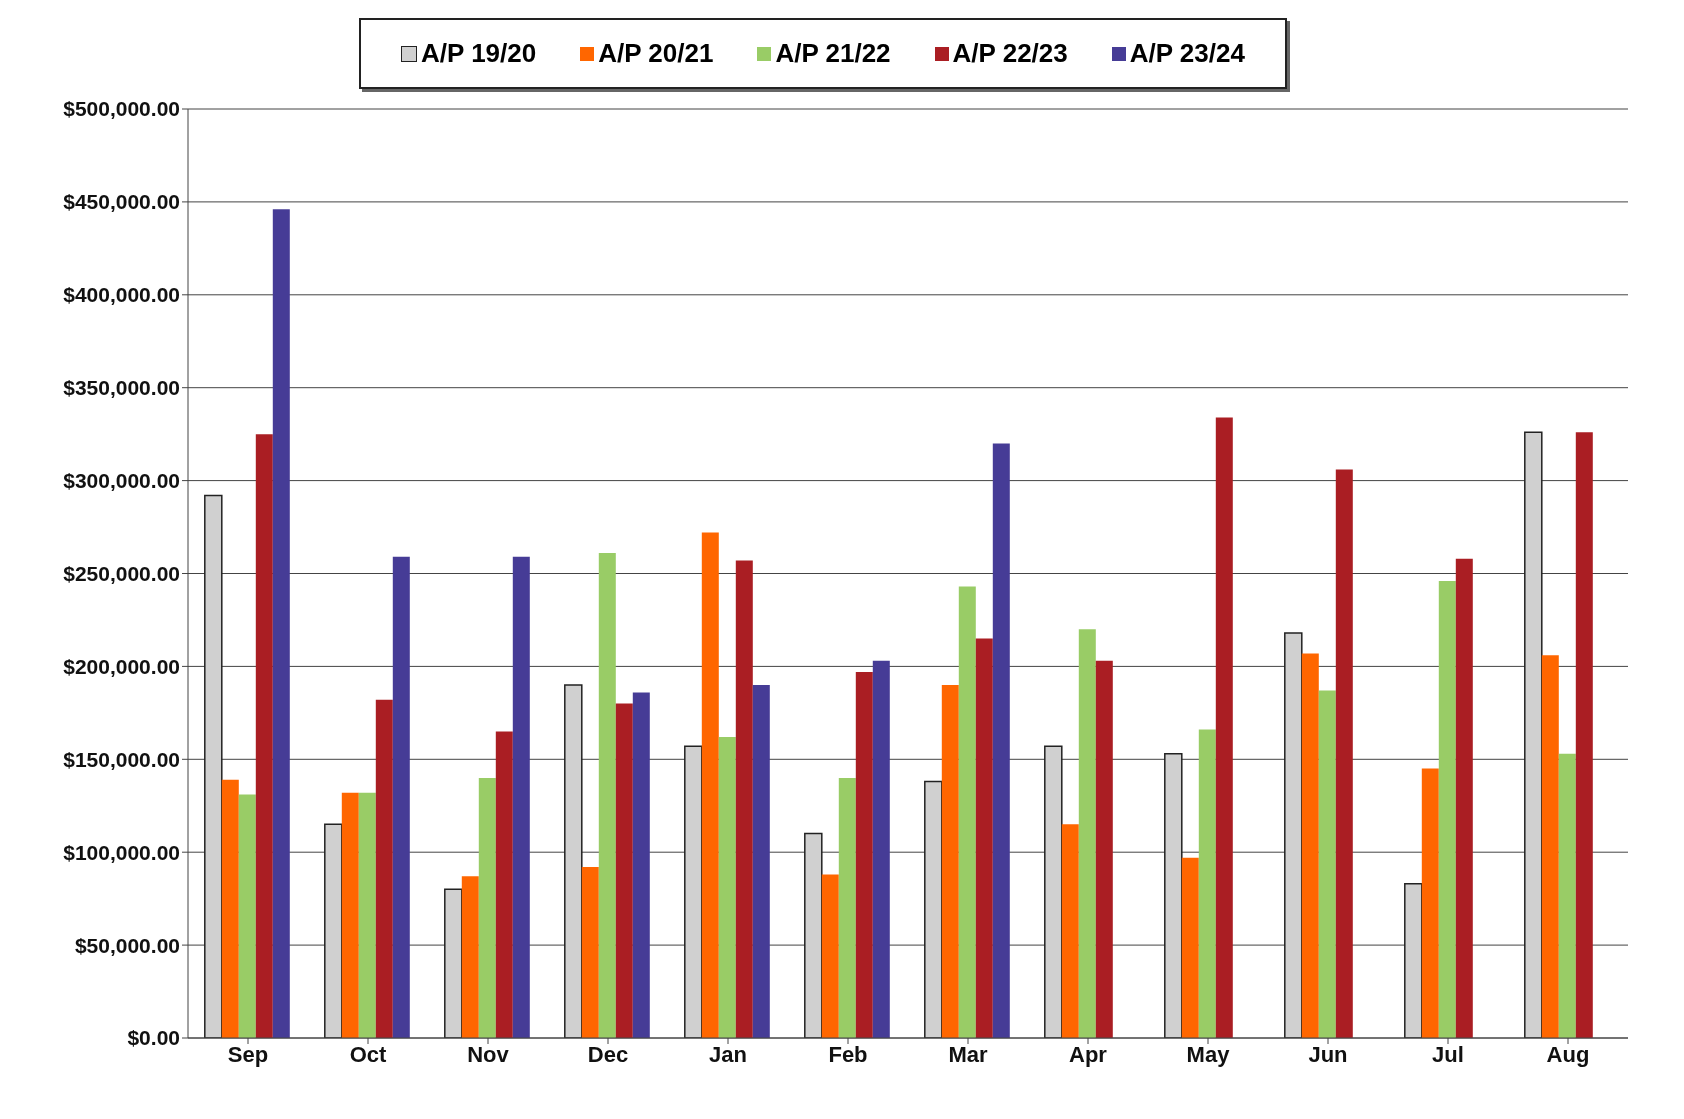  I want to click on x-tick-label: Sep, so click(248, 1054).